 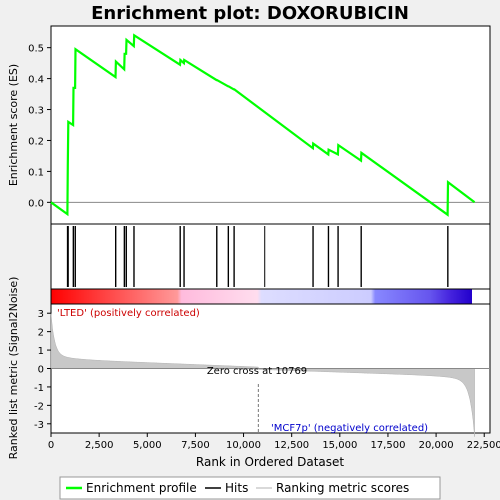 What do you see at coordinates (481, 296) in the screenshot?
I see `rank-color-bar-tail` at bounding box center [481, 296].